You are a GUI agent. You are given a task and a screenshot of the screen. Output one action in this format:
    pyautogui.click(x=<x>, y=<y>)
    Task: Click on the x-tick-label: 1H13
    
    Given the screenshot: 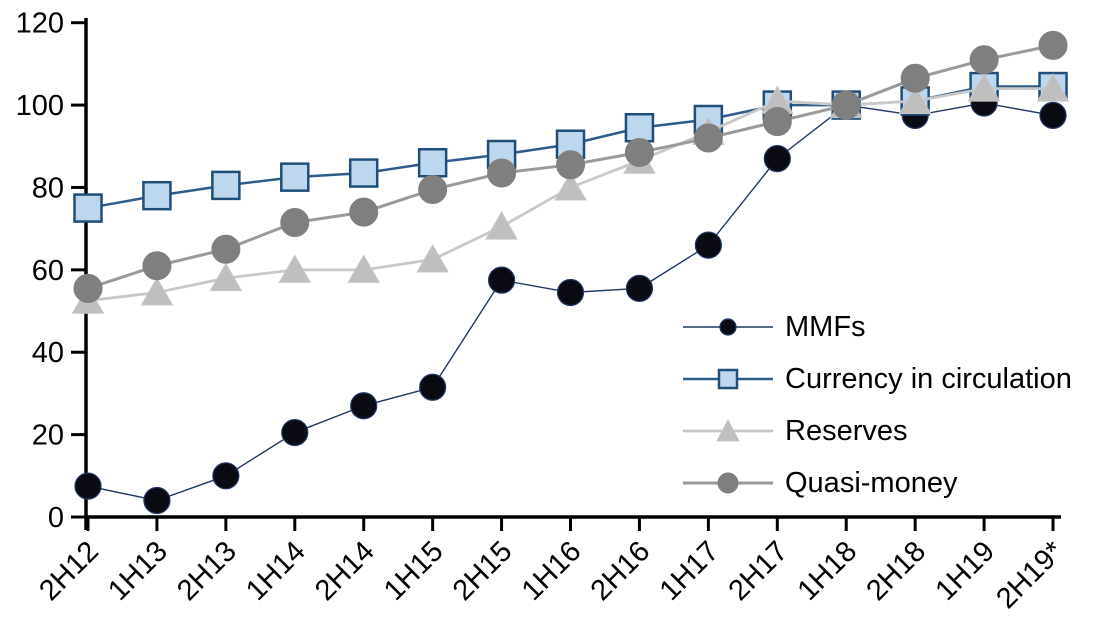 What is the action you would take?
    pyautogui.click(x=138, y=571)
    